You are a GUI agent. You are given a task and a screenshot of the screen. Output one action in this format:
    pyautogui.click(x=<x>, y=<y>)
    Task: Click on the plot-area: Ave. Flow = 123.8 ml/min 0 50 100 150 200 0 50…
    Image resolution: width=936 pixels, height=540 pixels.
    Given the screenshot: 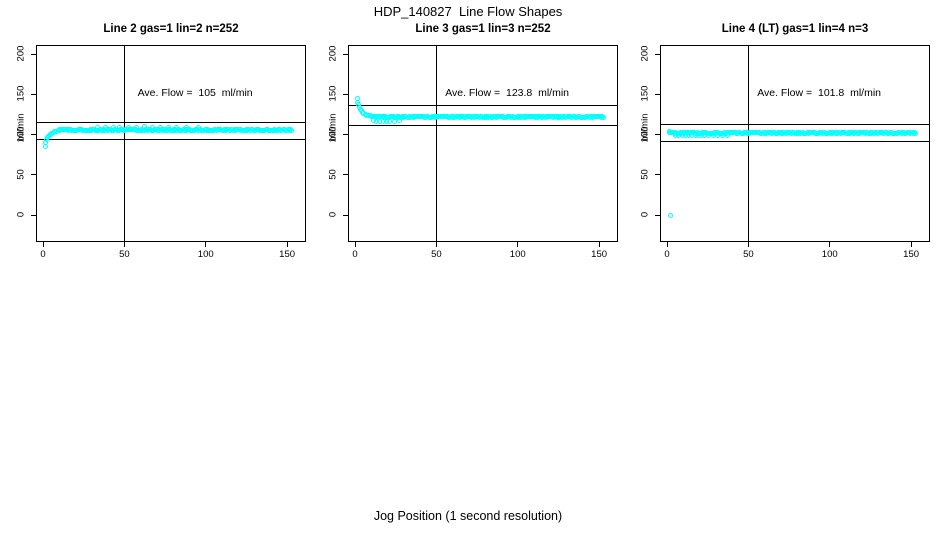 What is the action you would take?
    pyautogui.click(x=473, y=152)
    